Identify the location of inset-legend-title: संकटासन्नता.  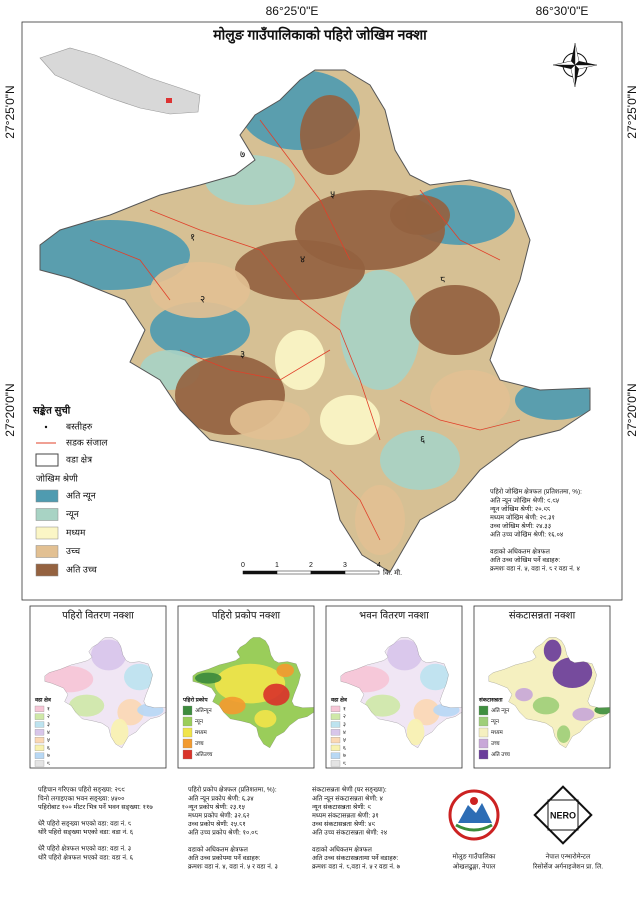
(490, 699).